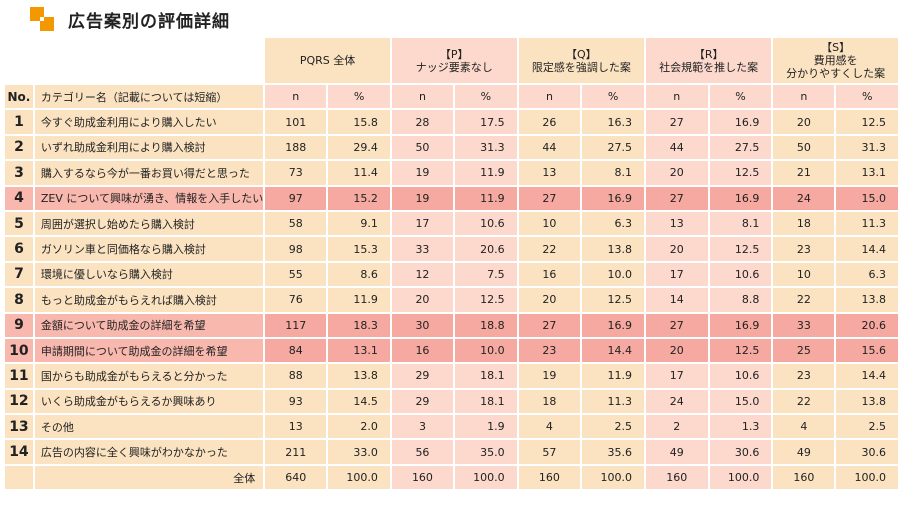  I want to click on cell-count: 21, so click(804, 173).